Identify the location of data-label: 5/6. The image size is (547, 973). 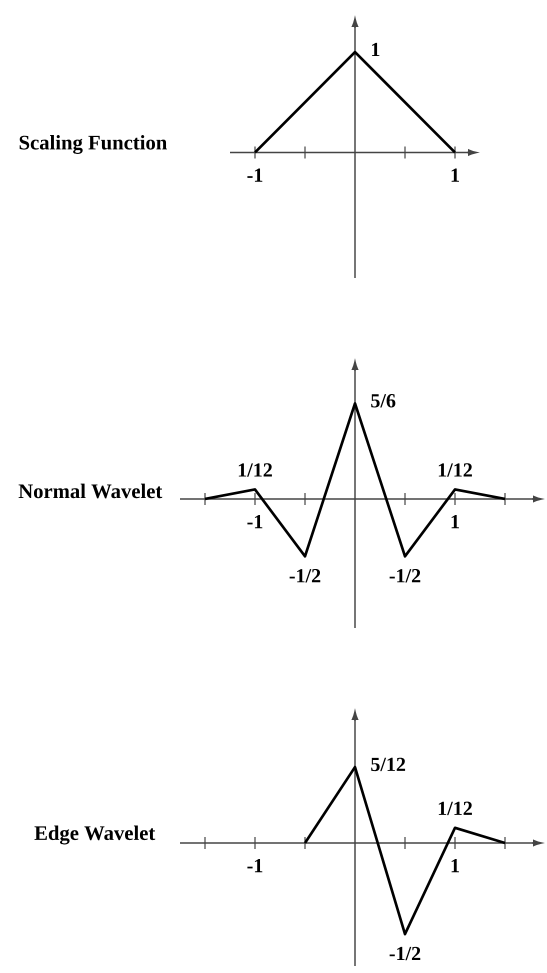
(383, 401).